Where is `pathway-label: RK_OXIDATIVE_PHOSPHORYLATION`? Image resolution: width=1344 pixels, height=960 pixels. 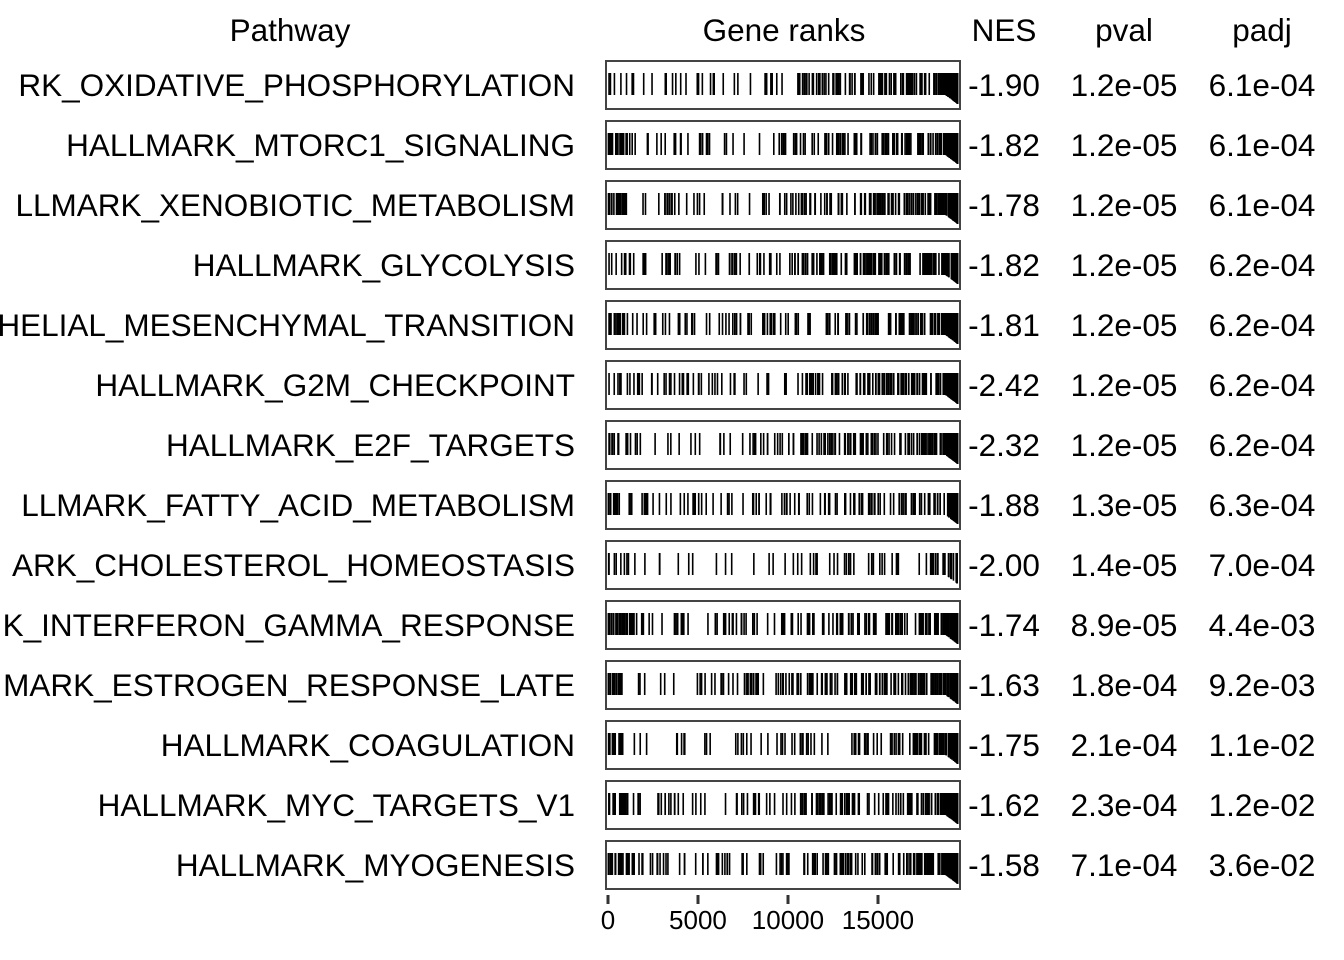 pathway-label: RK_OXIDATIVE_PHOSPHORYLATION is located at coordinates (296, 84).